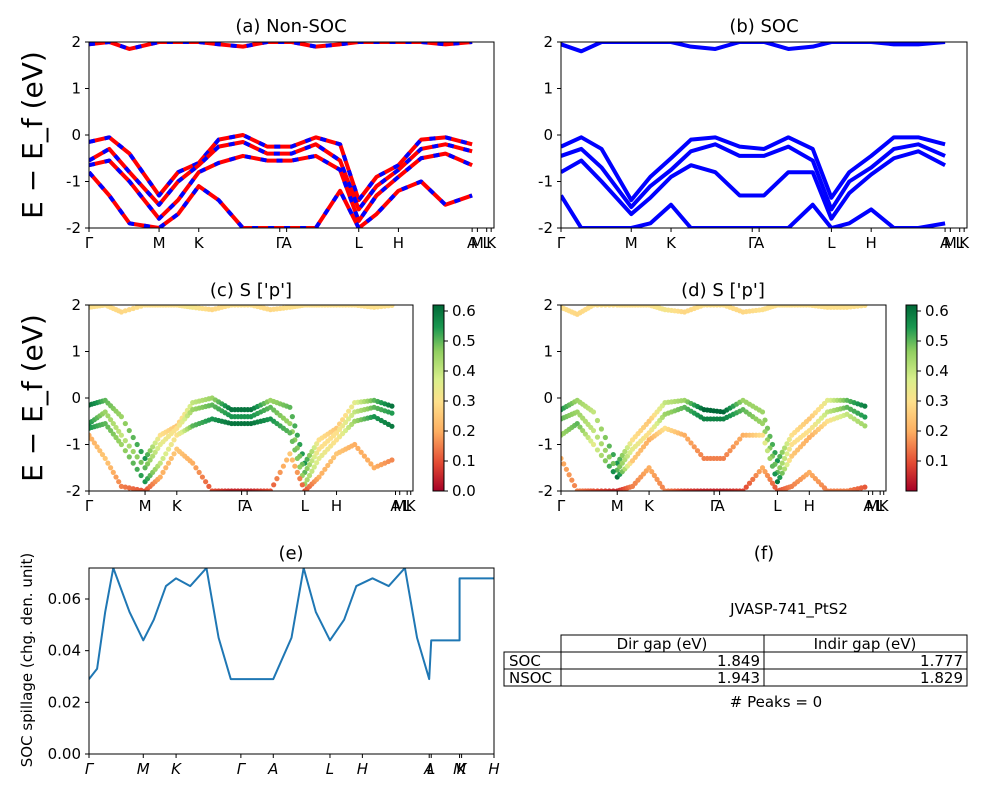 This screenshot has width=1000, height=800. Describe the element at coordinates (464, 401) in the screenshot. I see `colorbar-label-c: 0.3` at that location.